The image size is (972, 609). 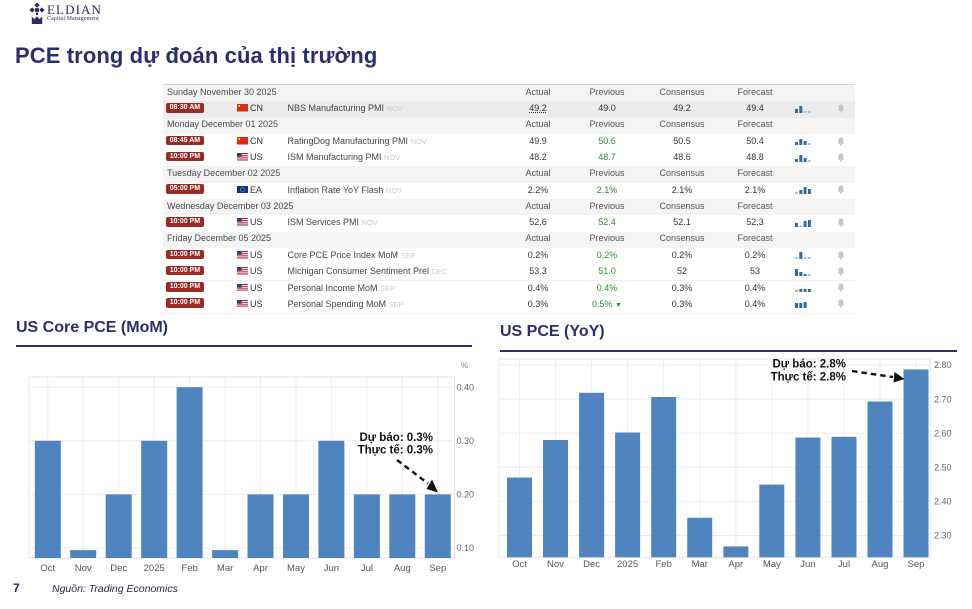 I want to click on svg-text: Dự báo: 0.3%, so click(x=396, y=438).